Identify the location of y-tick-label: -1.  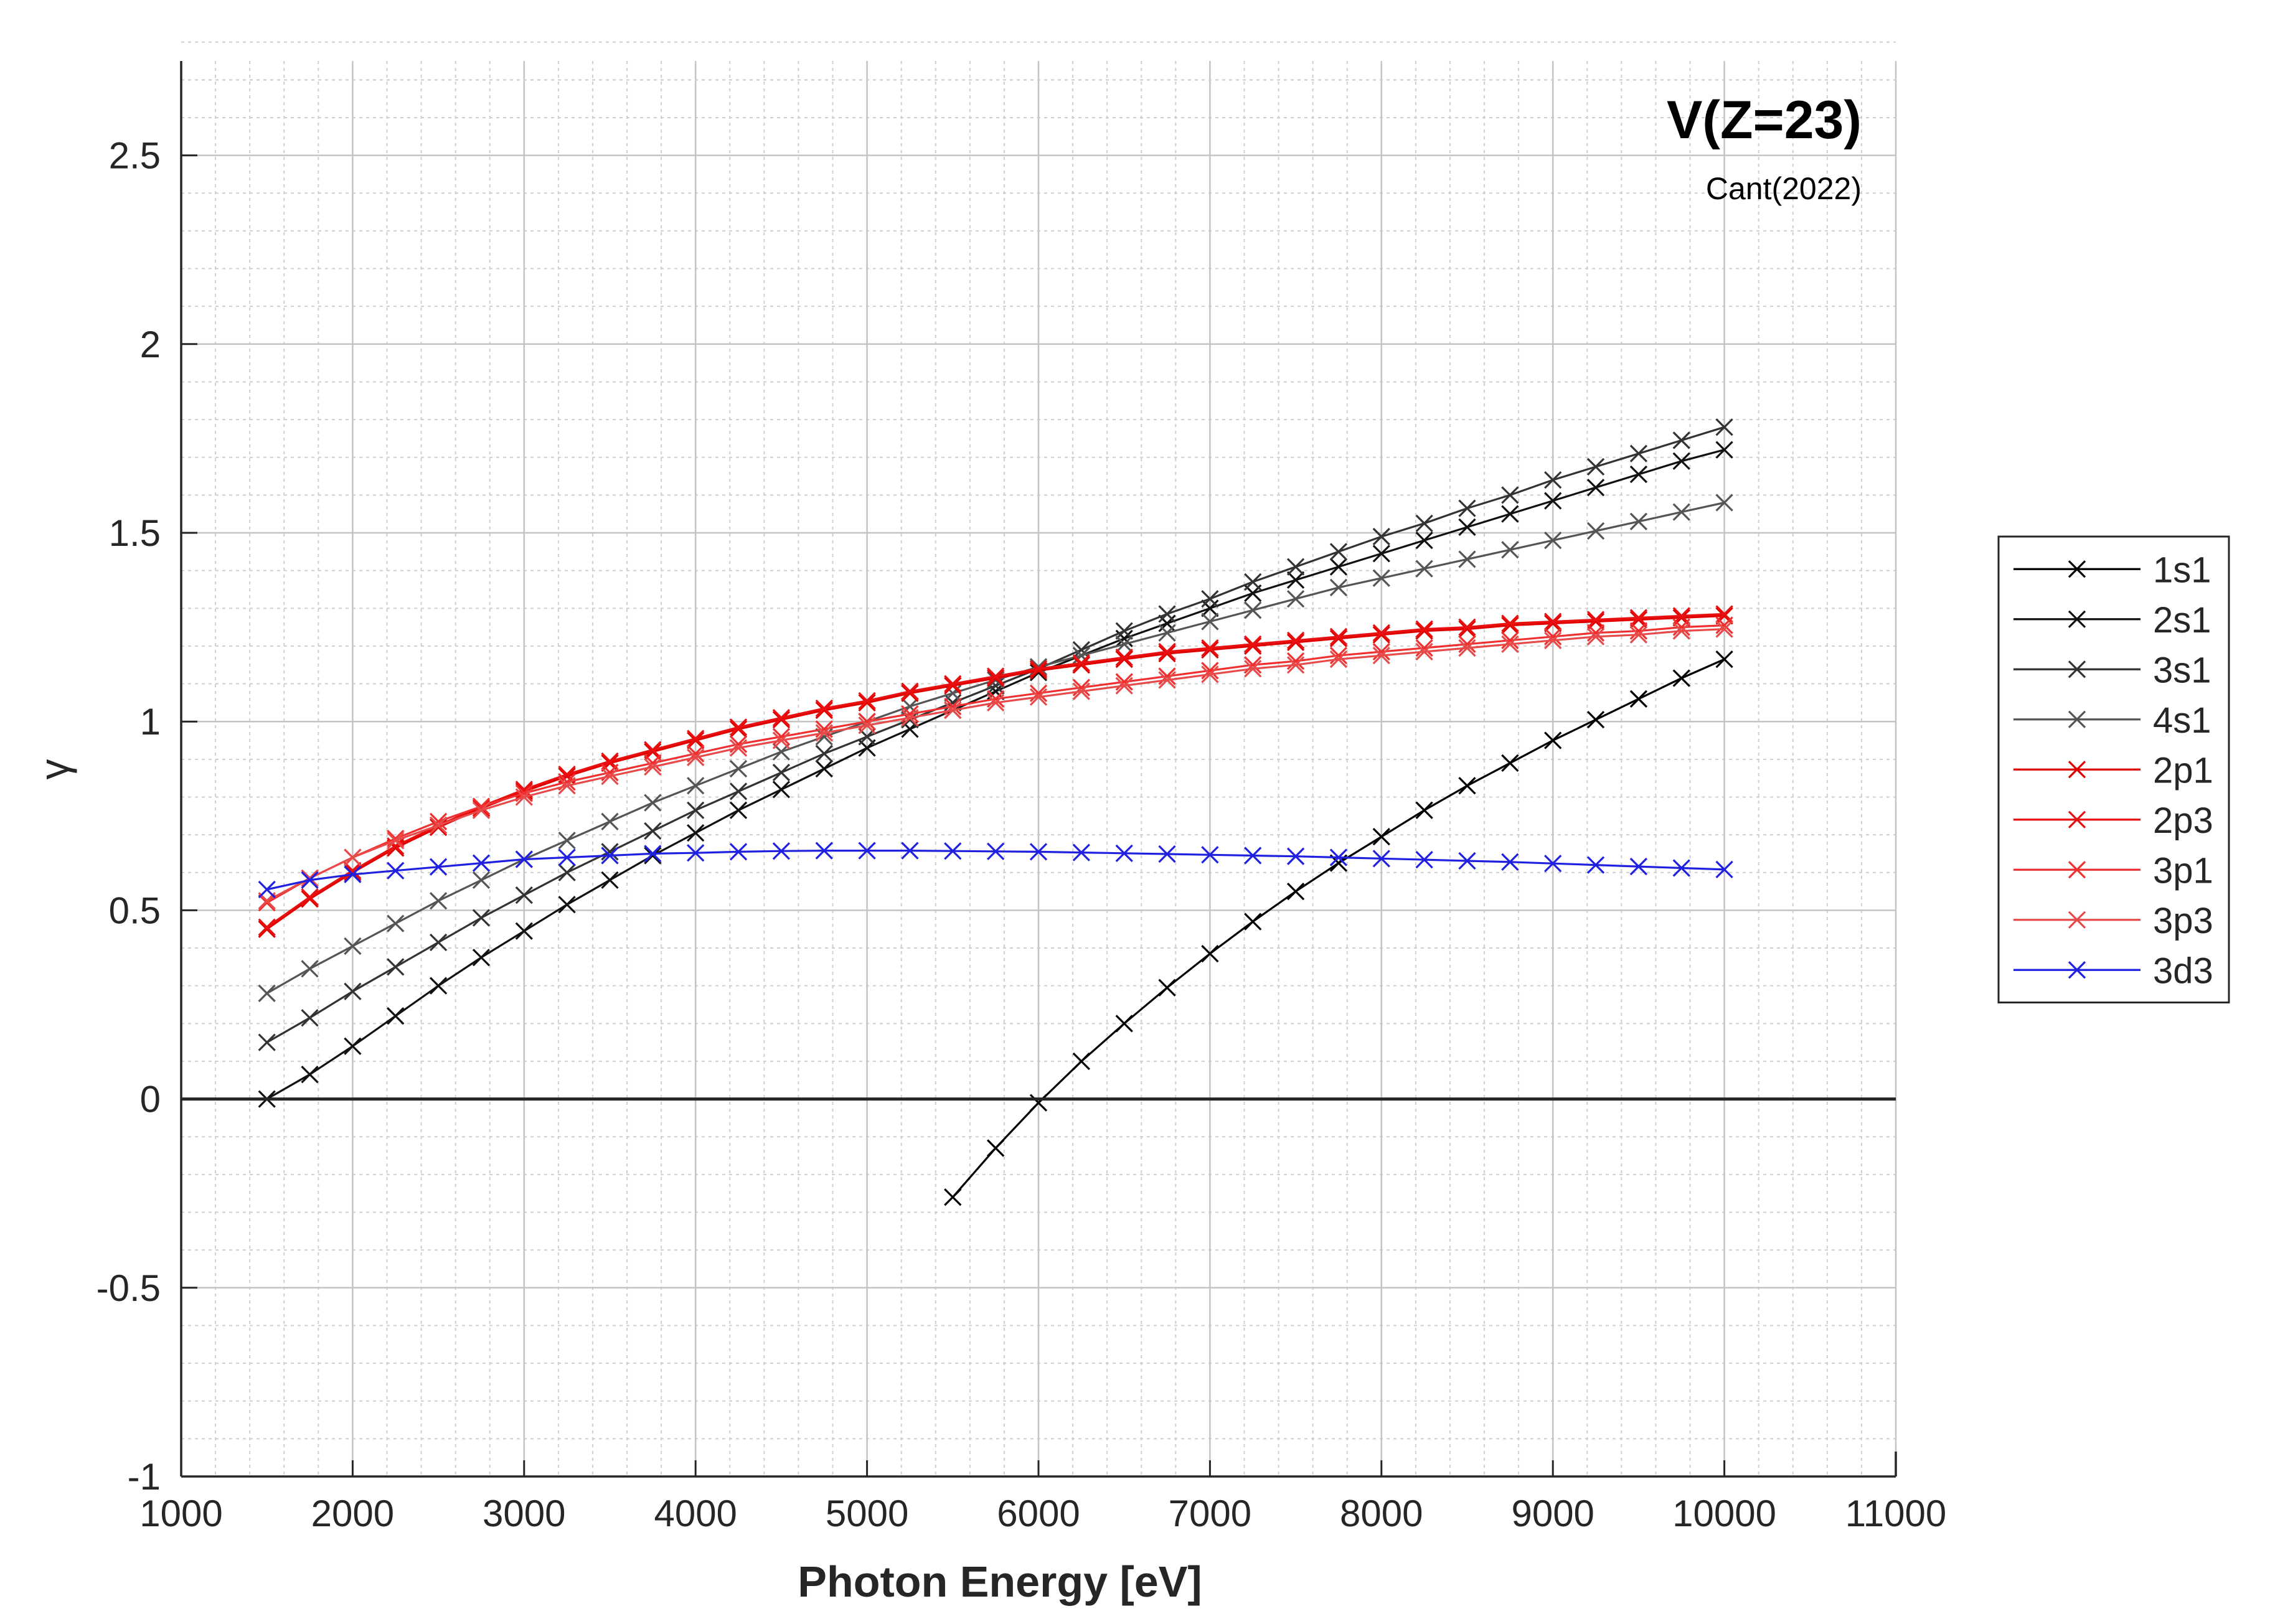
(145, 1477).